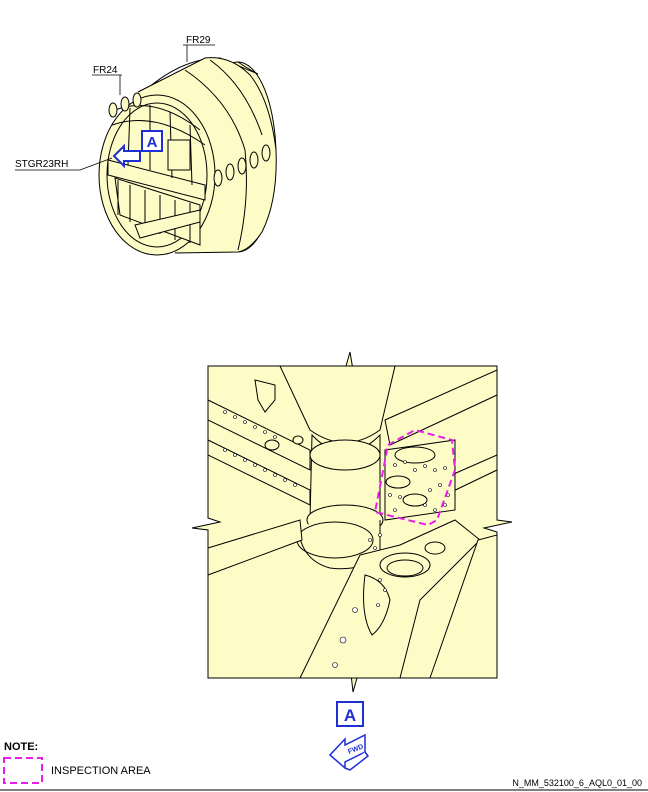 The image size is (648, 792). I want to click on leader-lines, so click(115, 107).